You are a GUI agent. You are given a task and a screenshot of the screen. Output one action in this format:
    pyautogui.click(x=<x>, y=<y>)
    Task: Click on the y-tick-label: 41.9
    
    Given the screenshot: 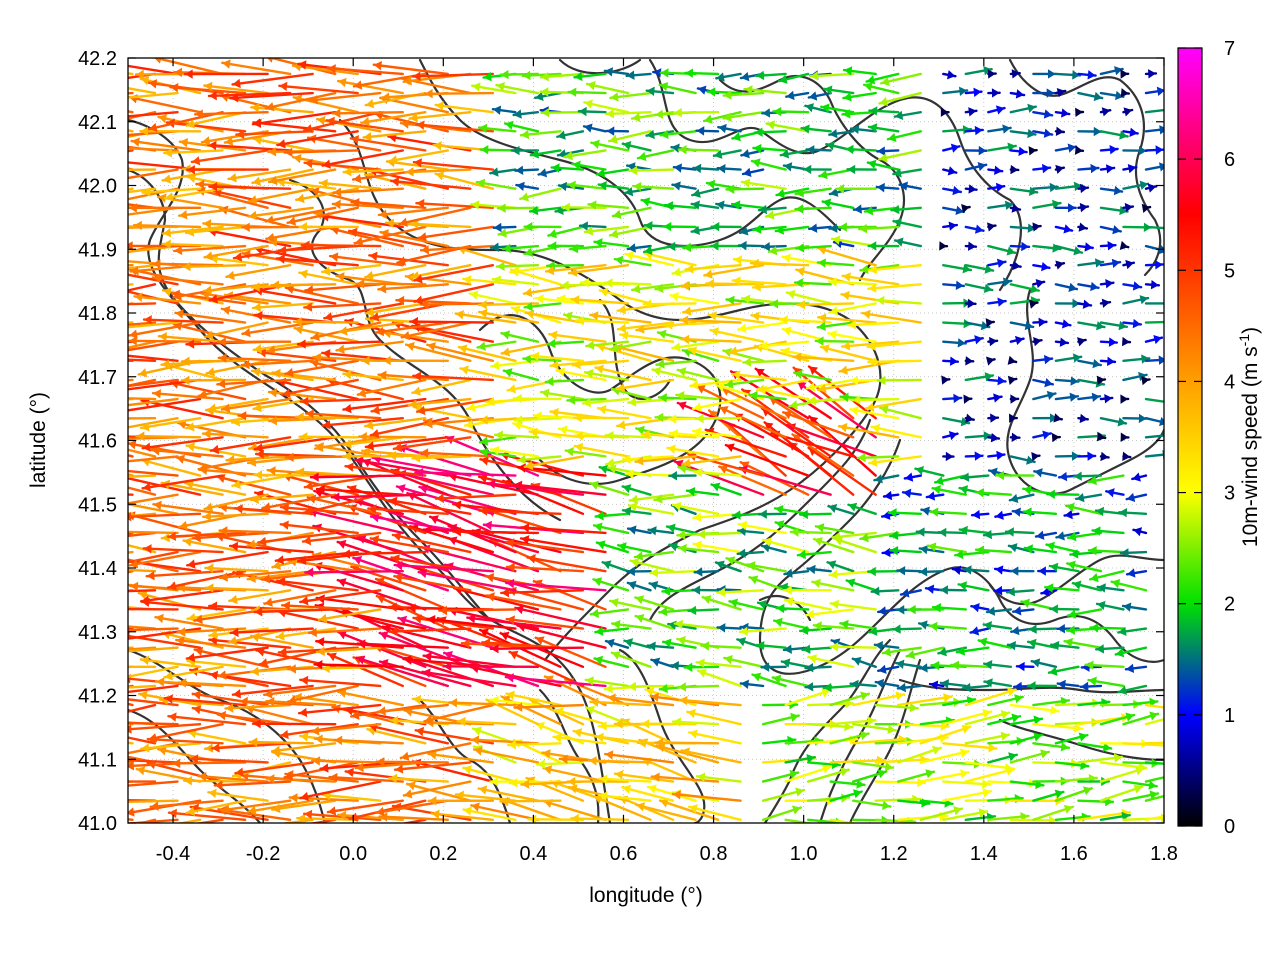 What is the action you would take?
    pyautogui.click(x=97, y=250)
    